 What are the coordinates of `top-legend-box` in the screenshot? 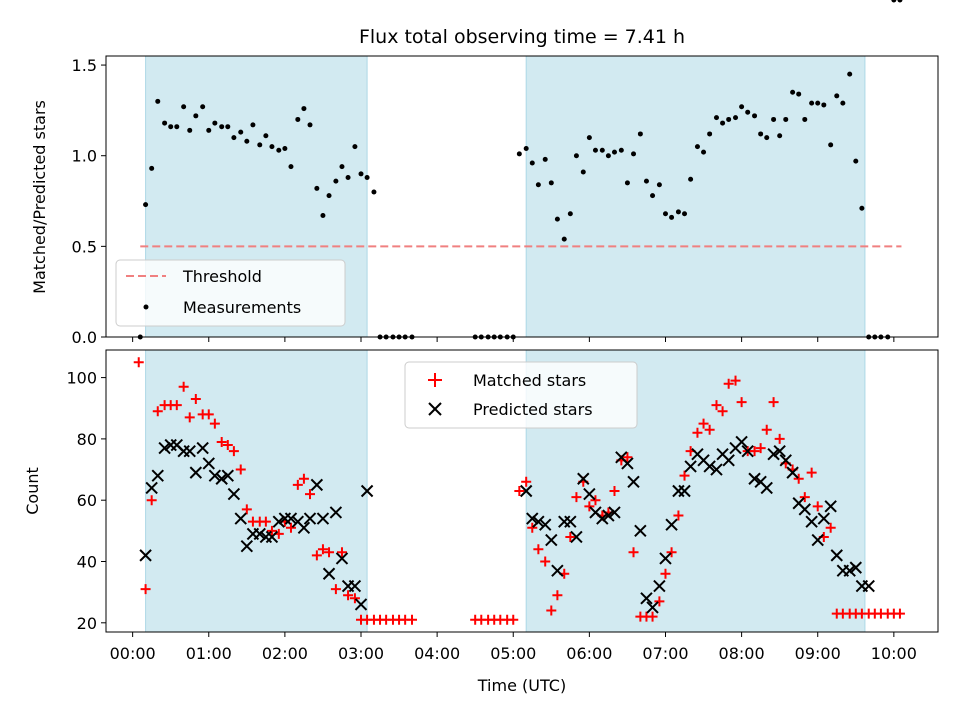 It's located at (230, 293).